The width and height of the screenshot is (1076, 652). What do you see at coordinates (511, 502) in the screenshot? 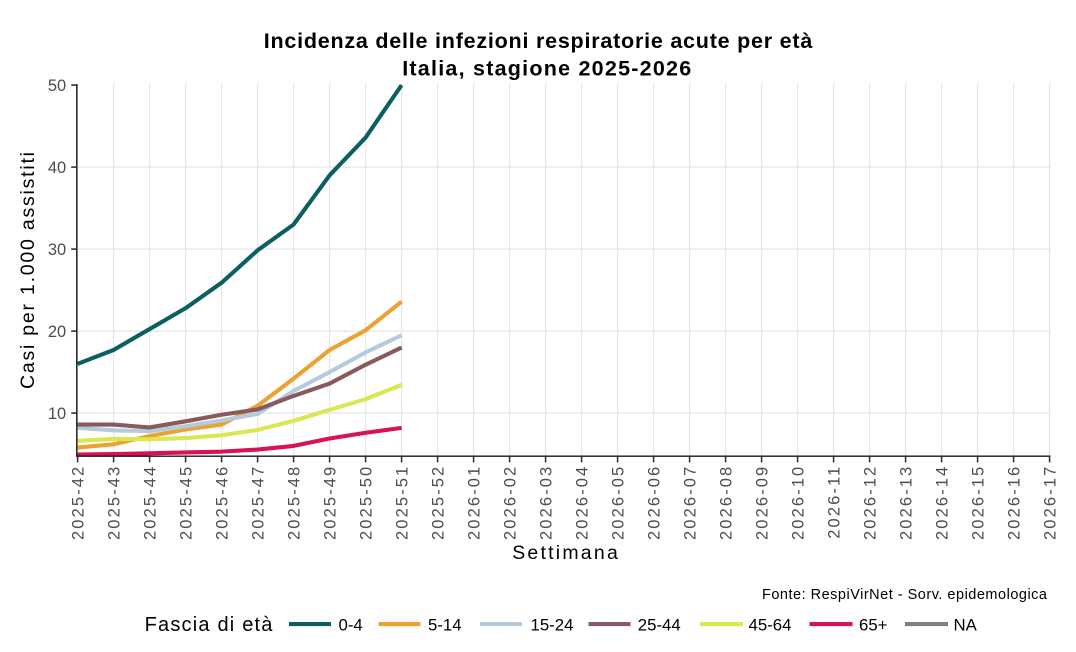
I see `svg-text: 2026-02` at bounding box center [511, 502].